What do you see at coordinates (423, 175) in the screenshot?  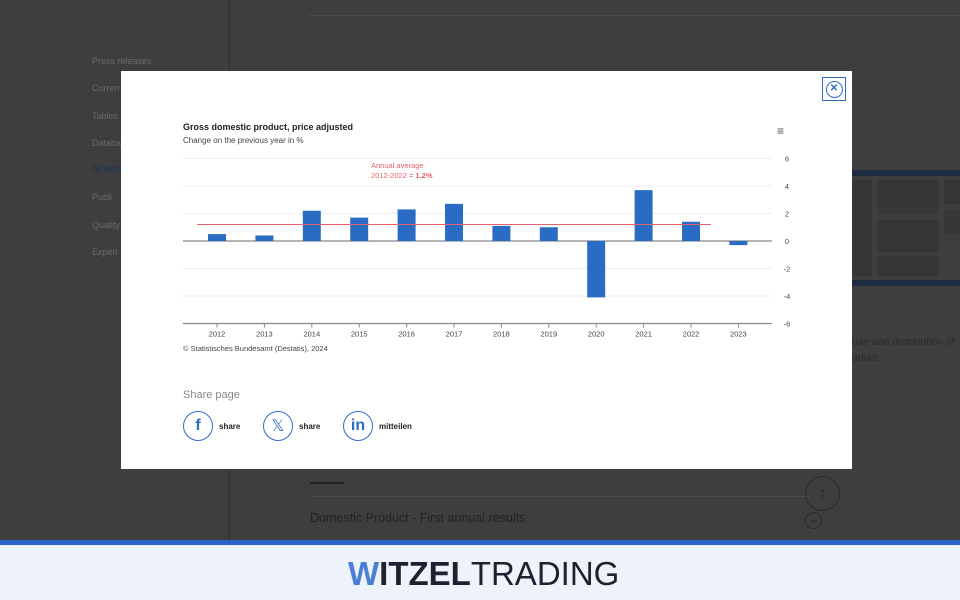 I see `average-value: 1.2%` at bounding box center [423, 175].